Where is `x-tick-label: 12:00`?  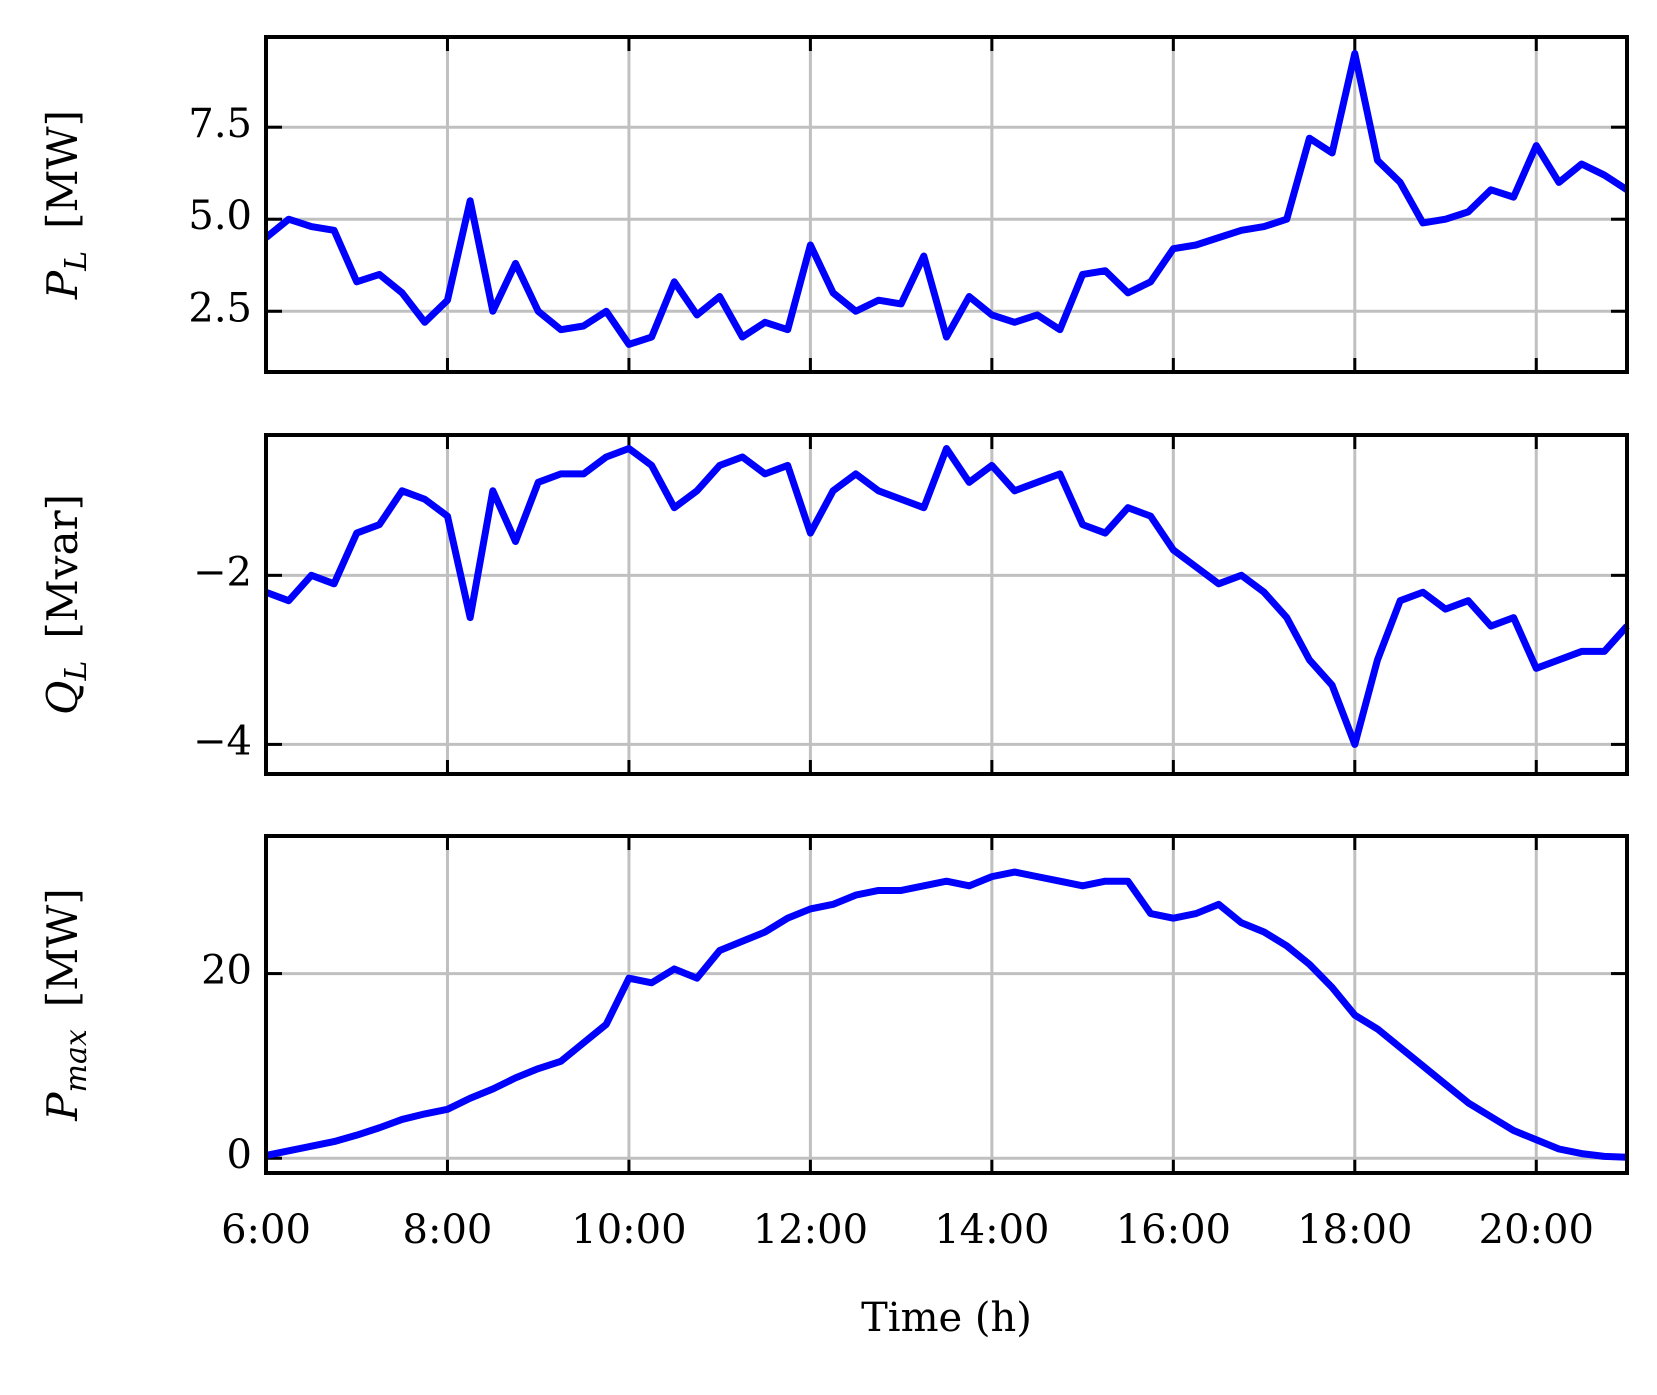 x-tick-label: 12:00 is located at coordinates (810, 1230).